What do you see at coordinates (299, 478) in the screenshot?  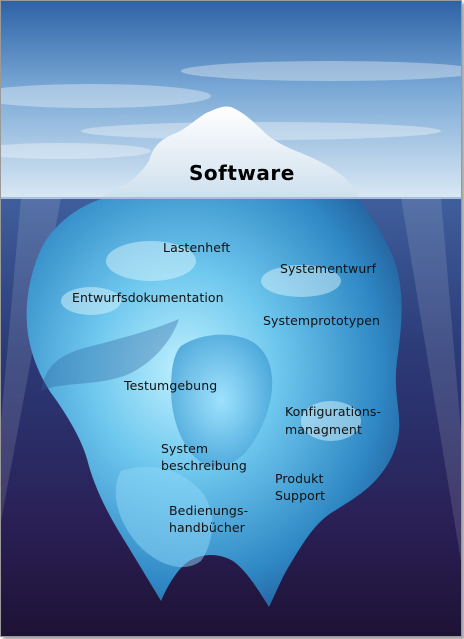 I see `label-produkt-line1: Produkt` at bounding box center [299, 478].